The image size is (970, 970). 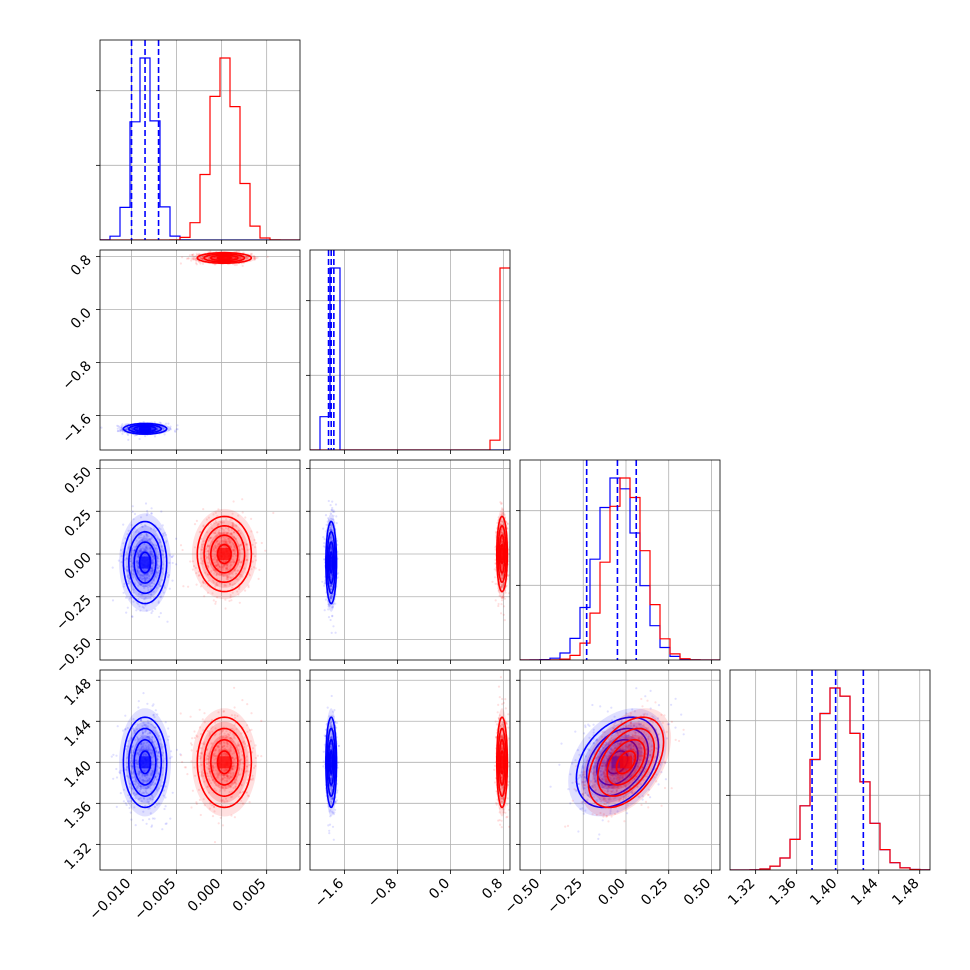 I want to click on grid-lines, so click(x=200, y=770).